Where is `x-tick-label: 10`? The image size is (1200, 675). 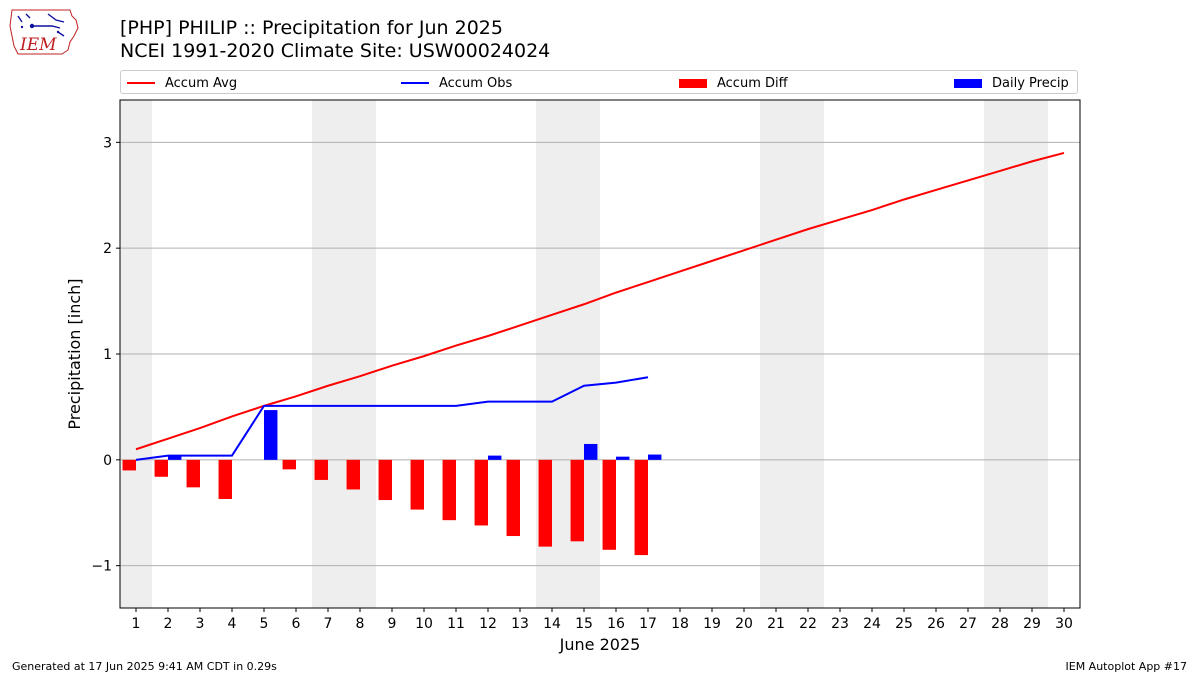
x-tick-label: 10 is located at coordinates (424, 624).